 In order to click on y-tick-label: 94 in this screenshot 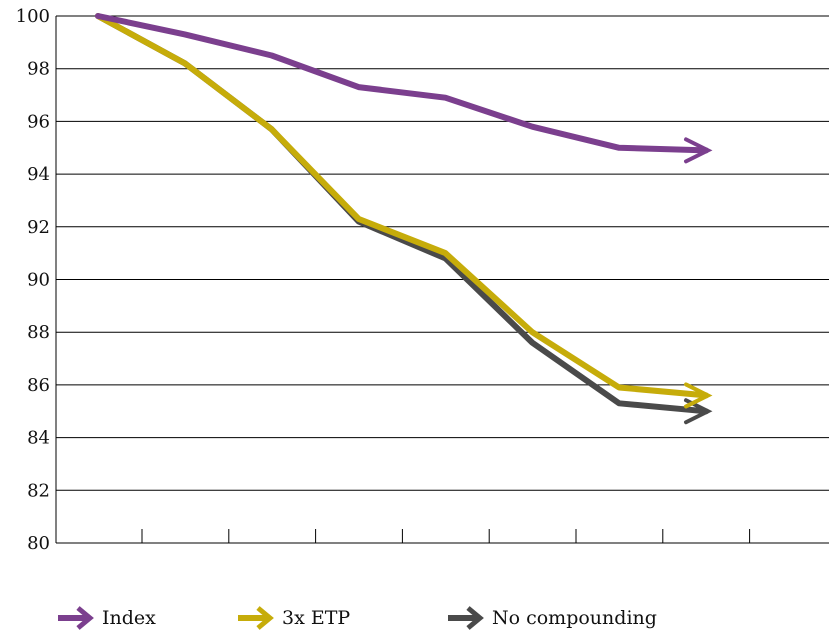, I will do `click(38, 174)`.